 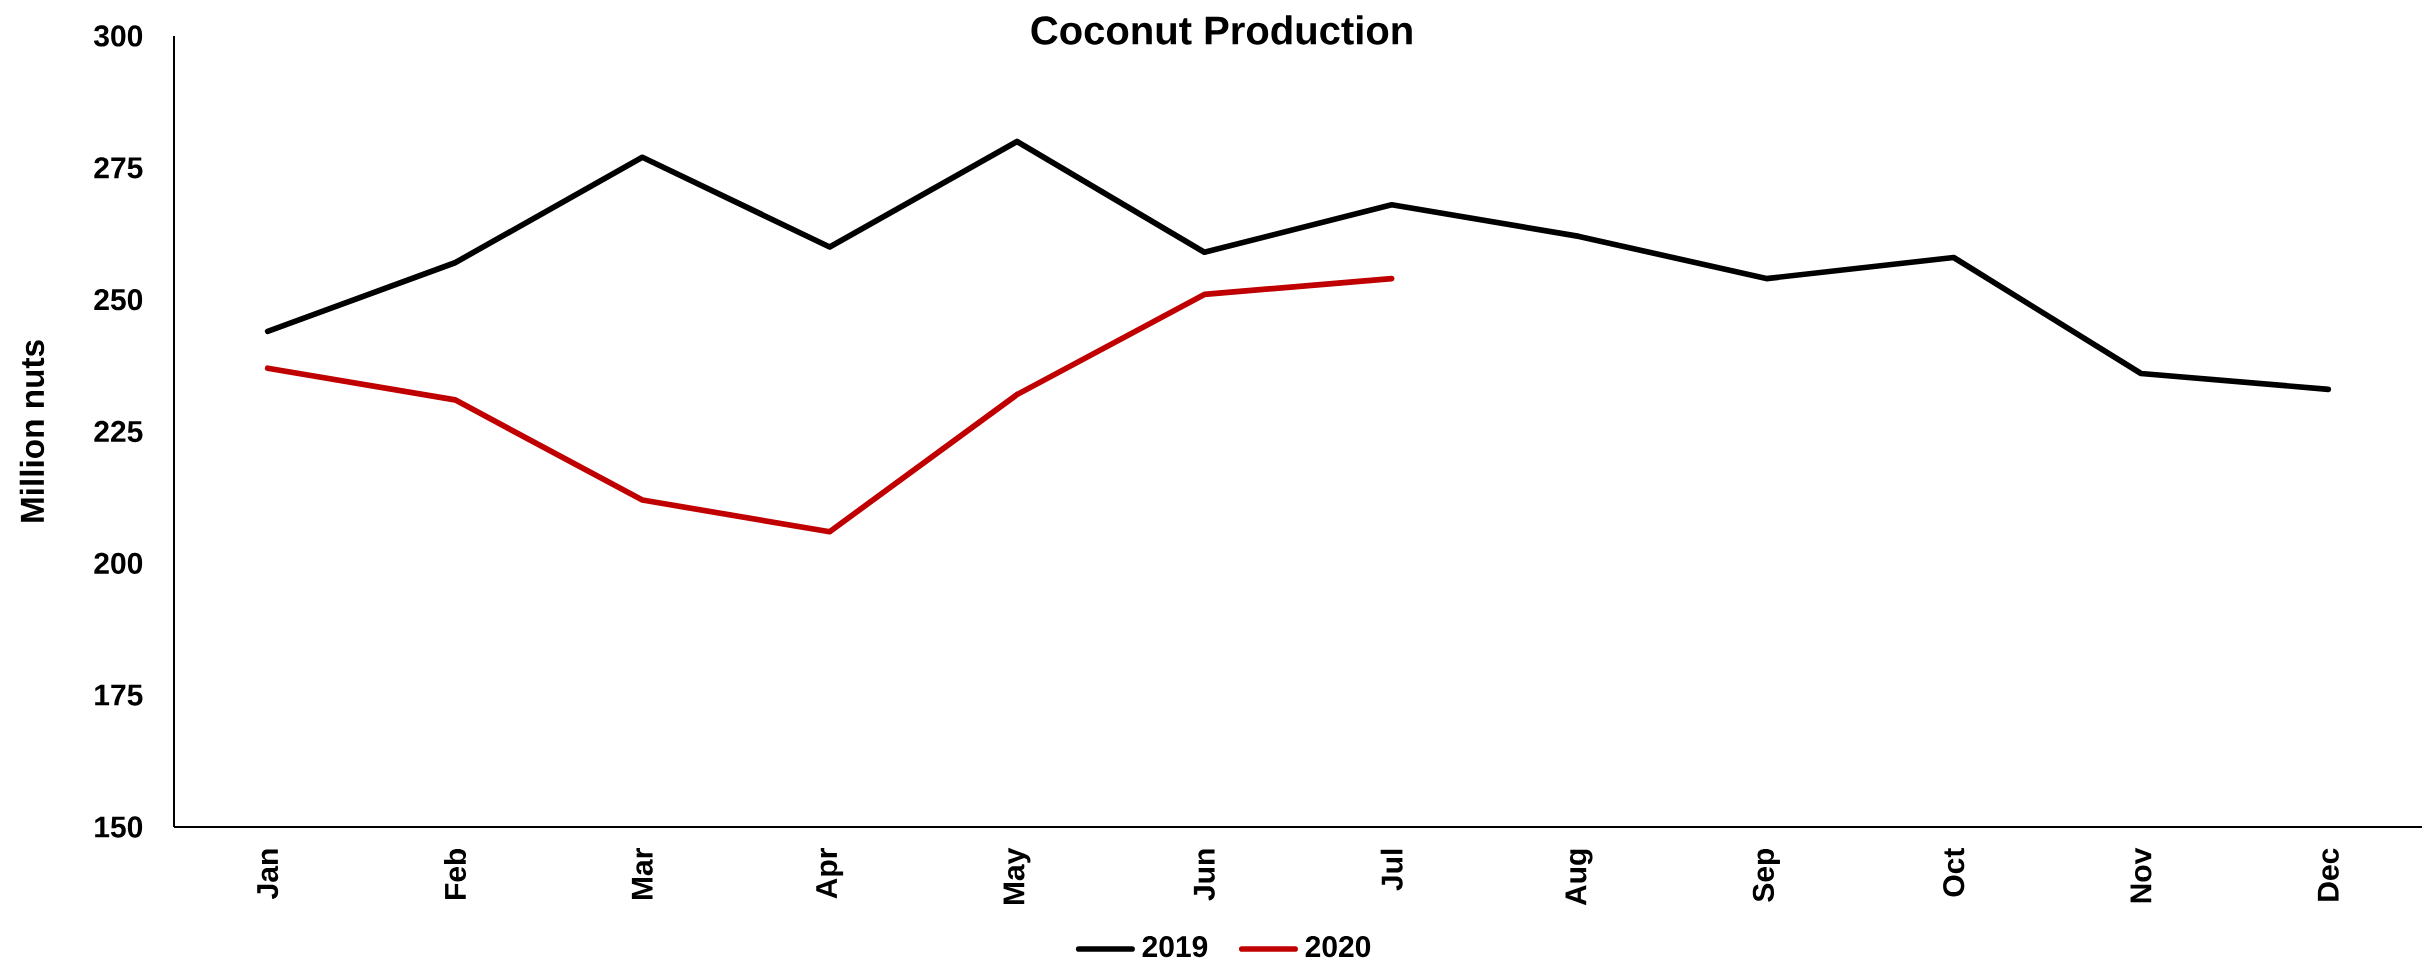 What do you see at coordinates (1766, 875) in the screenshot?
I see `x-tick-label: Sep` at bounding box center [1766, 875].